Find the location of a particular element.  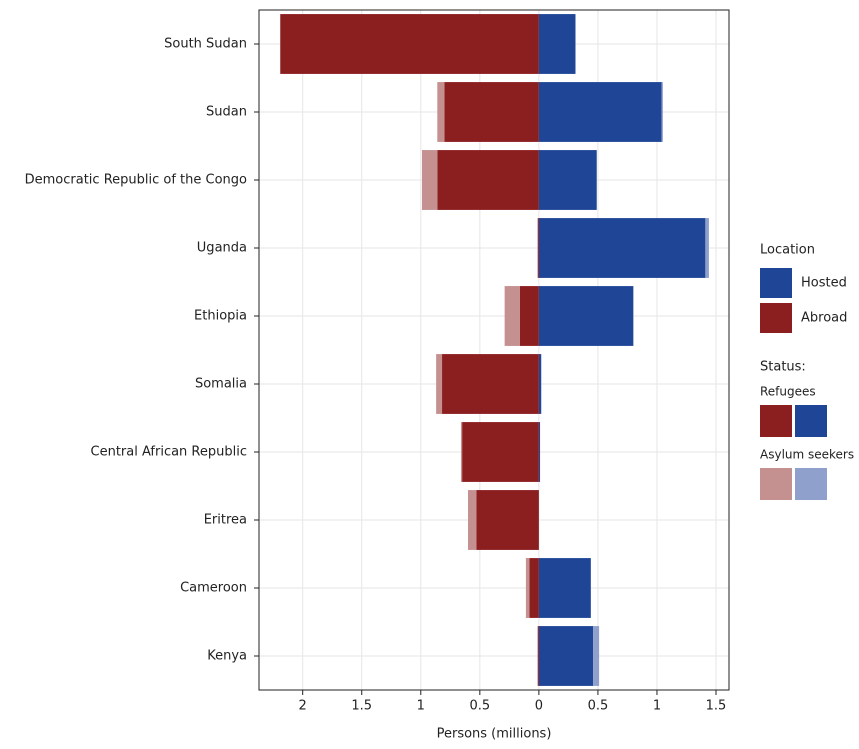

legend-title: Status: is located at coordinates (783, 367).